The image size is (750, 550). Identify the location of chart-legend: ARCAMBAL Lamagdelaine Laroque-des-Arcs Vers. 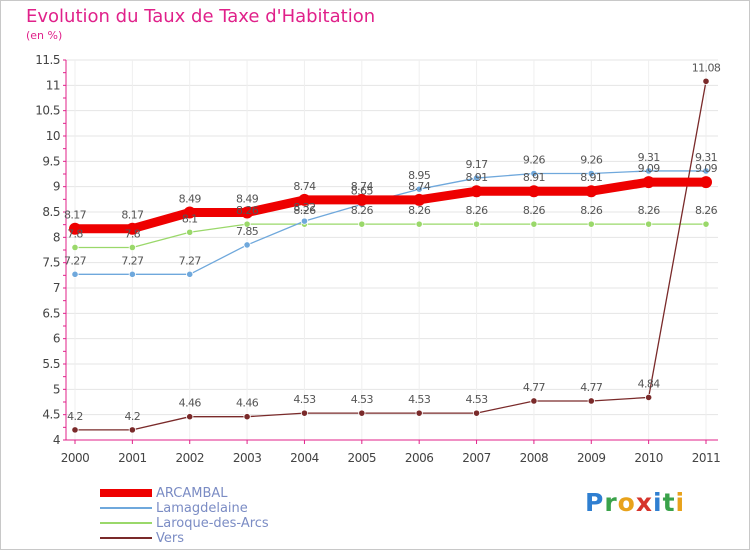
(230, 516).